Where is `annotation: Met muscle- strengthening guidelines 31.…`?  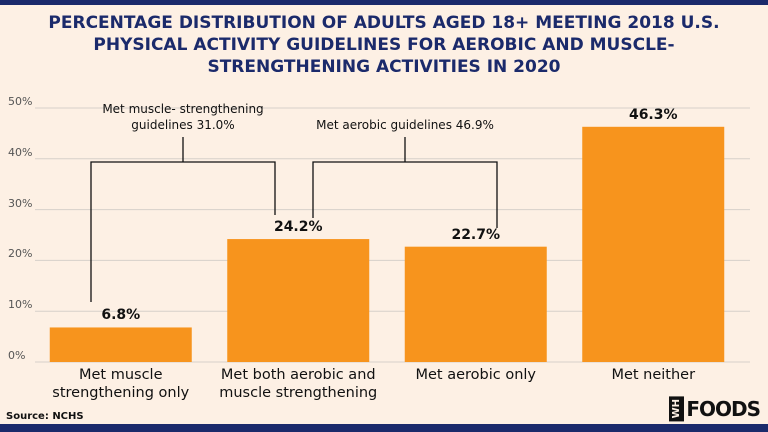
annotation: Met muscle- strengthening guidelines 31.… is located at coordinates (183, 117).